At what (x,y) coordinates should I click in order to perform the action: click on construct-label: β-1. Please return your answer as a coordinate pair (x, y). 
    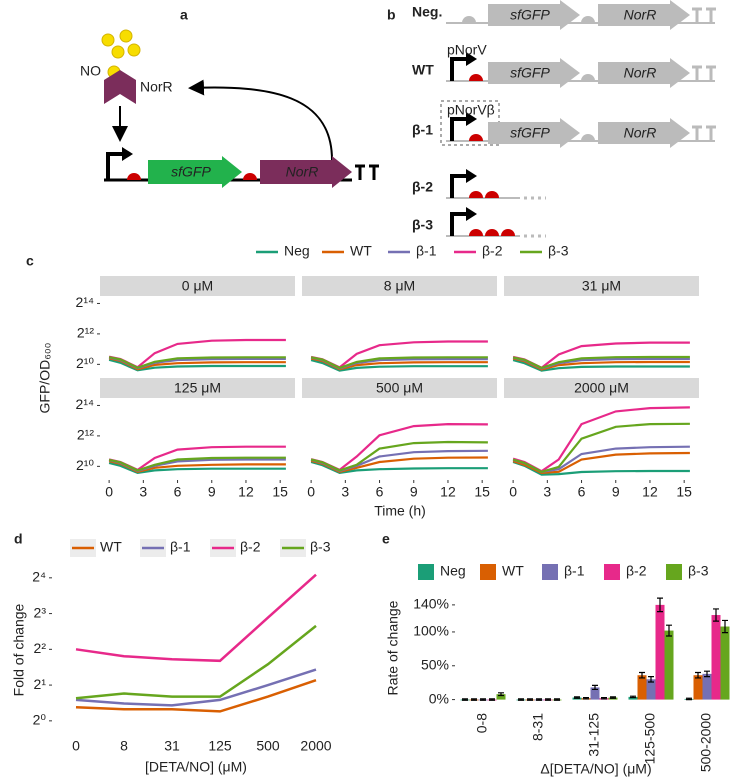
    Looking at the image, I should click on (422, 130).